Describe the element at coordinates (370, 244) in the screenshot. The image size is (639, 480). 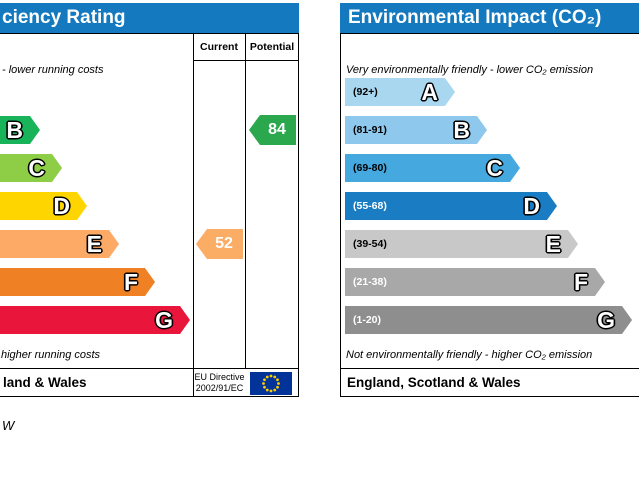
I see `band-range-label: (39-54)` at that location.